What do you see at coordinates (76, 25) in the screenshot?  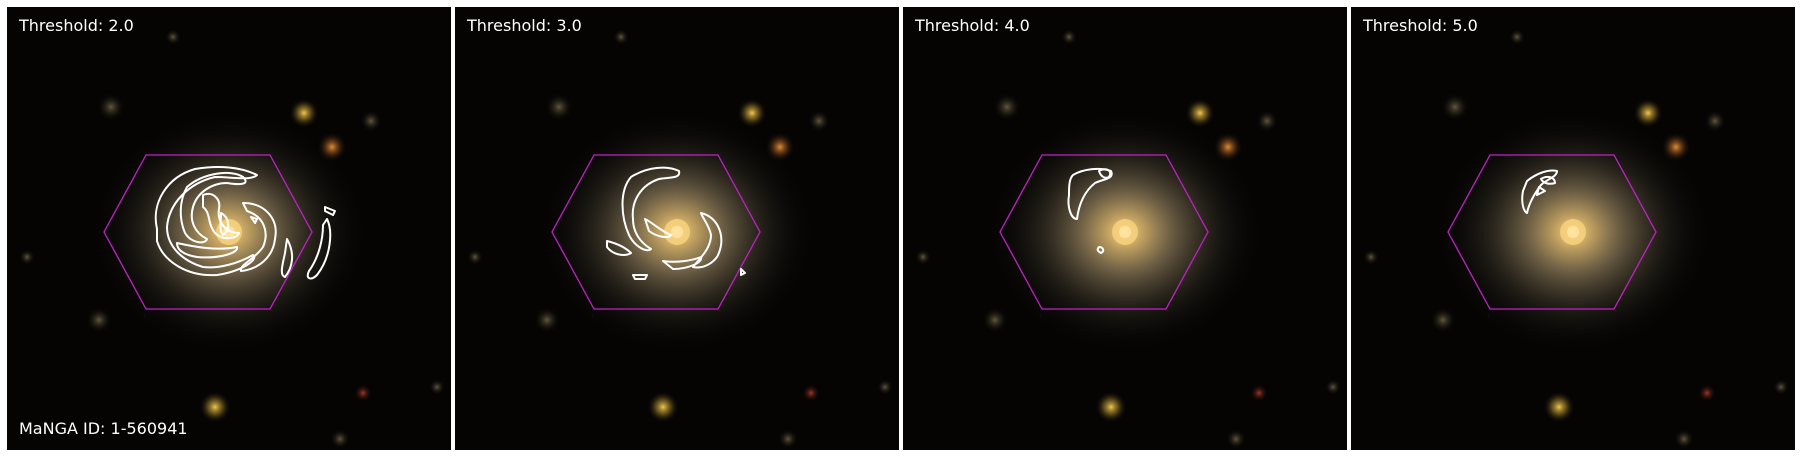 I see `threshold-label: Threshold: 2.0` at bounding box center [76, 25].